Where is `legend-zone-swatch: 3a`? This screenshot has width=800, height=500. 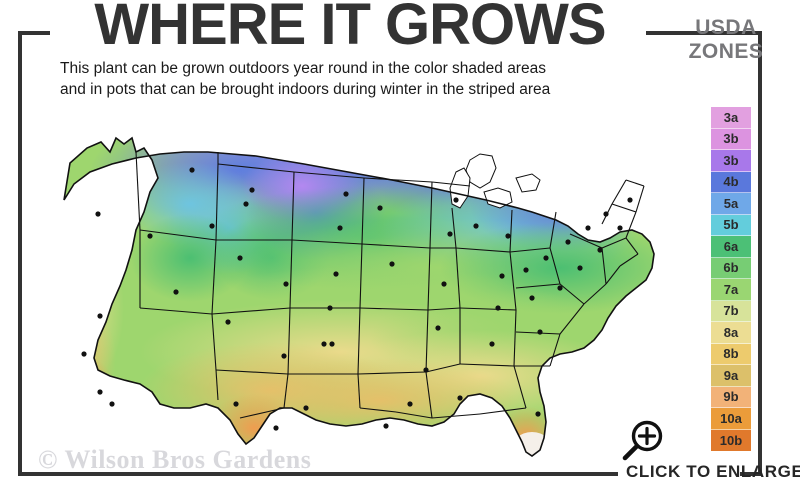
legend-zone-swatch: 3a is located at coordinates (731, 118).